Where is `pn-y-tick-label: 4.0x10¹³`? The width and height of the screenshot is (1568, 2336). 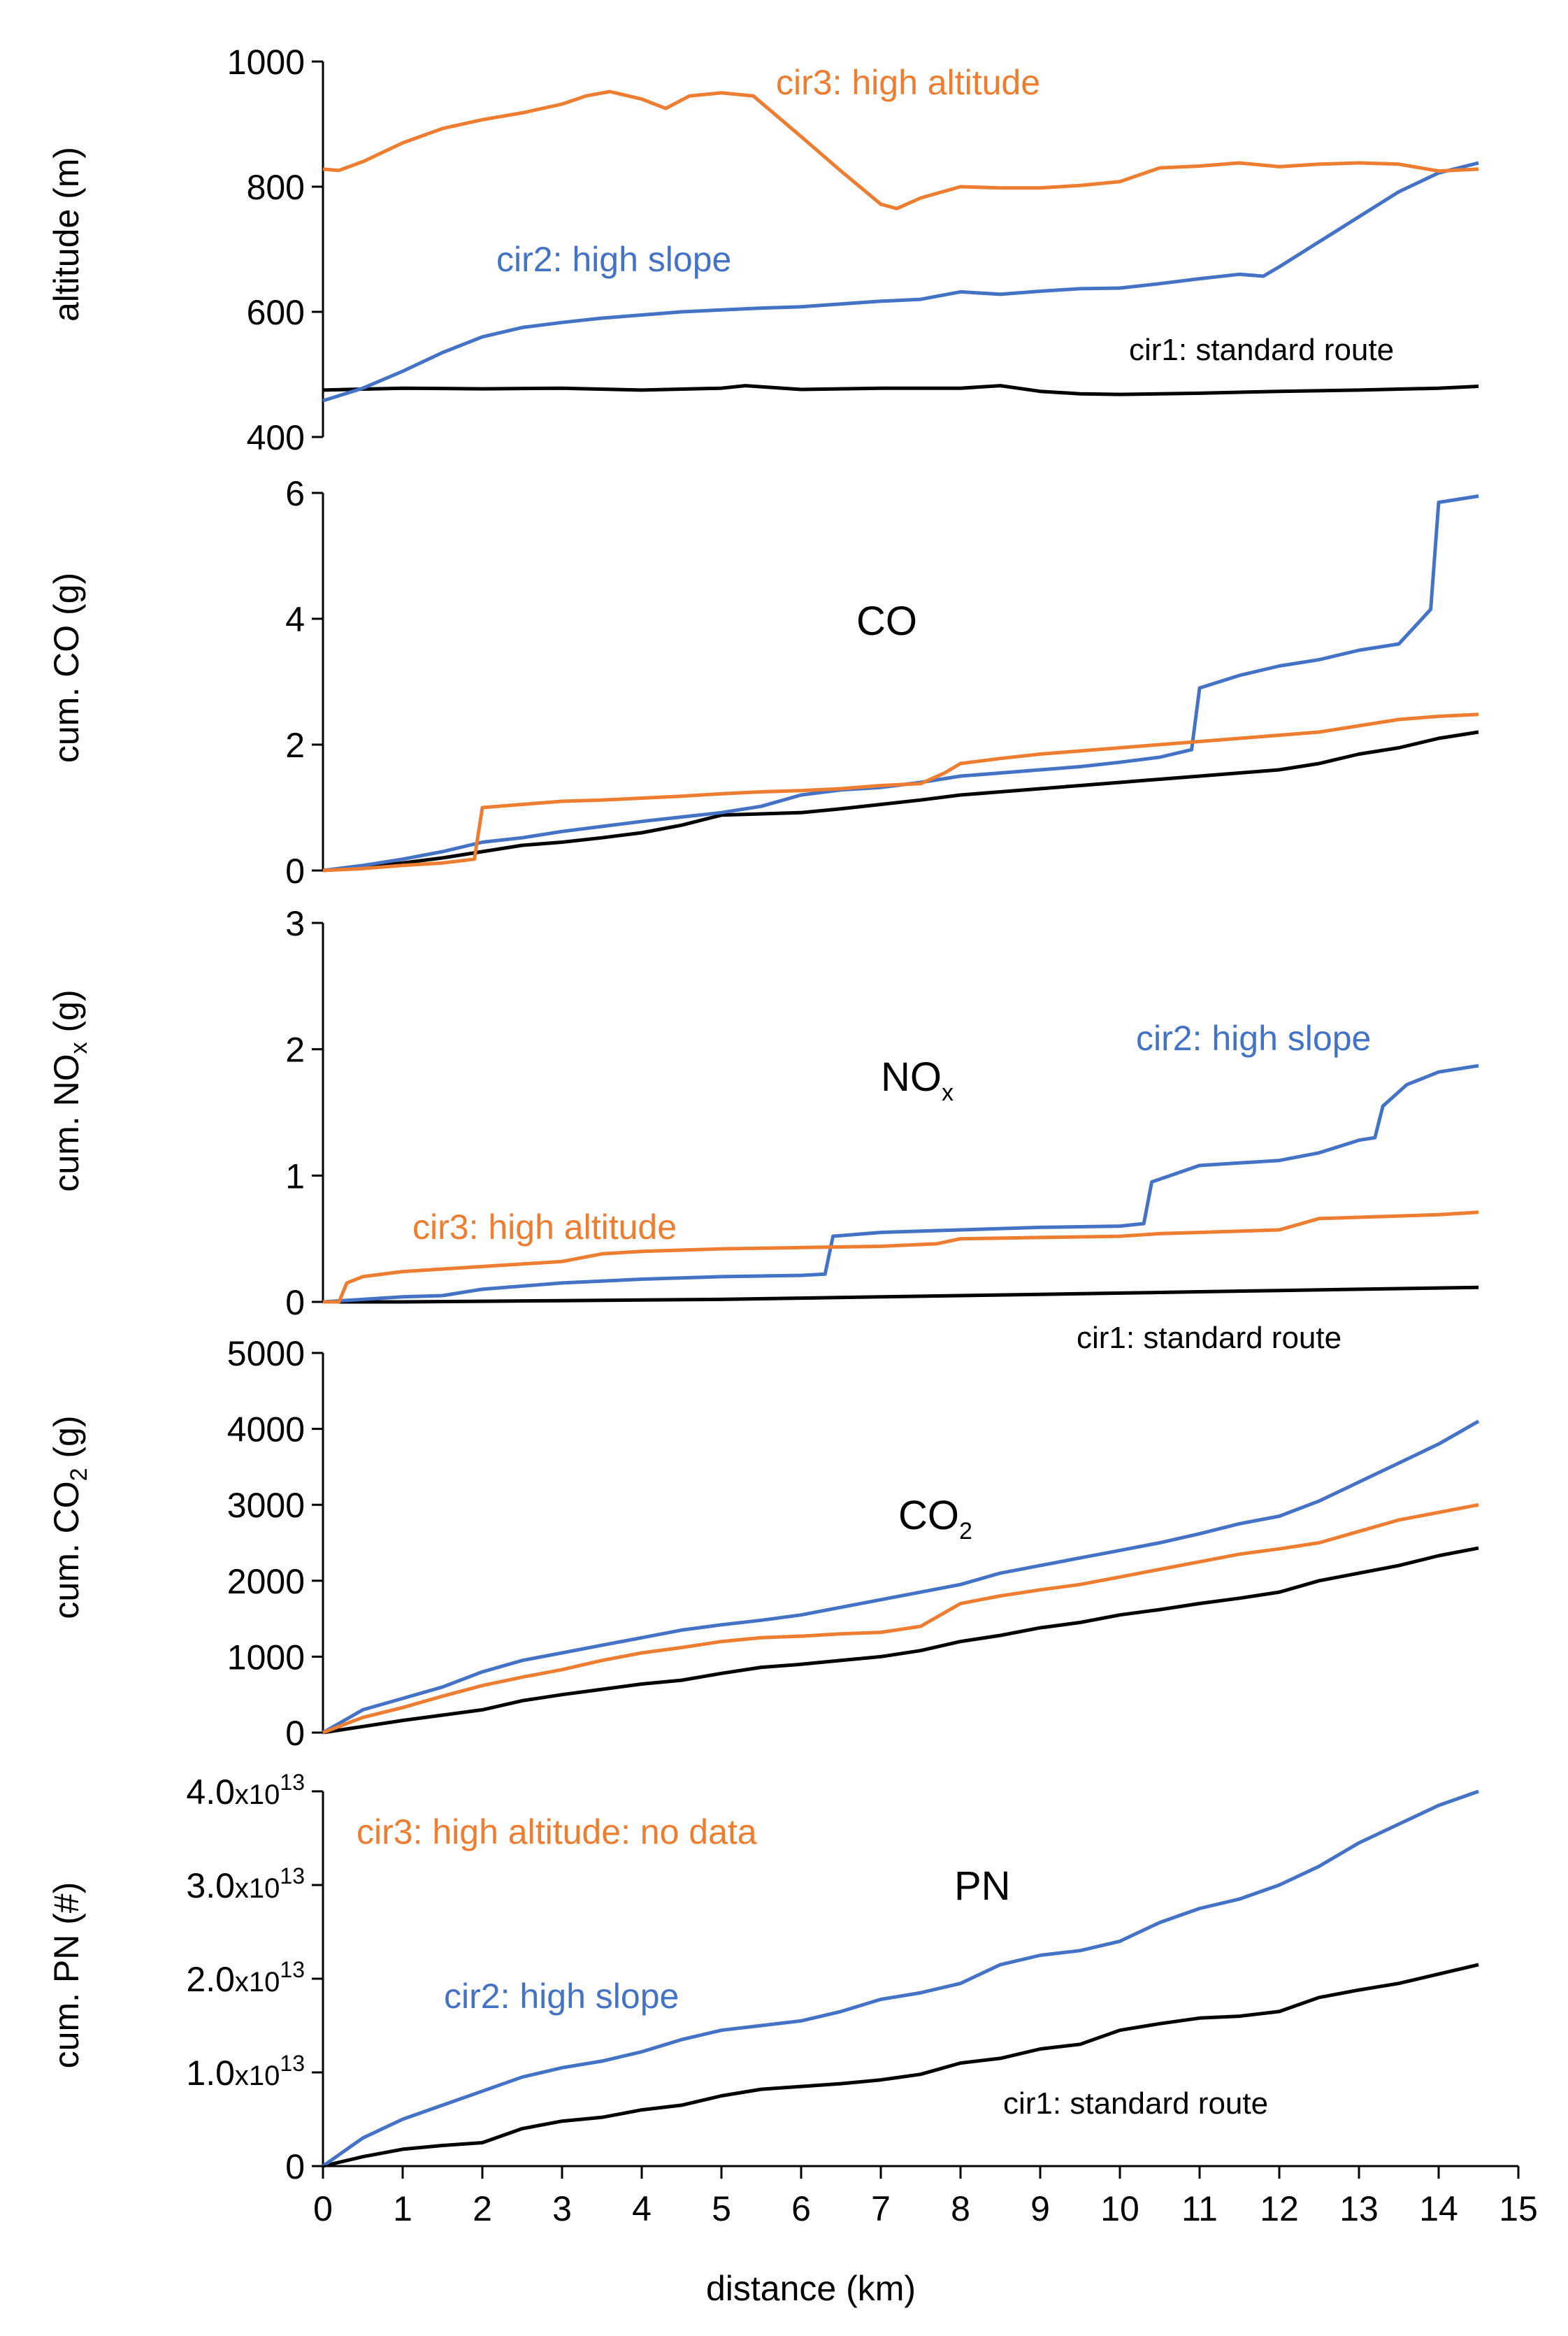 pn-y-tick-label: 4.0x10¹³ is located at coordinates (245, 1791).